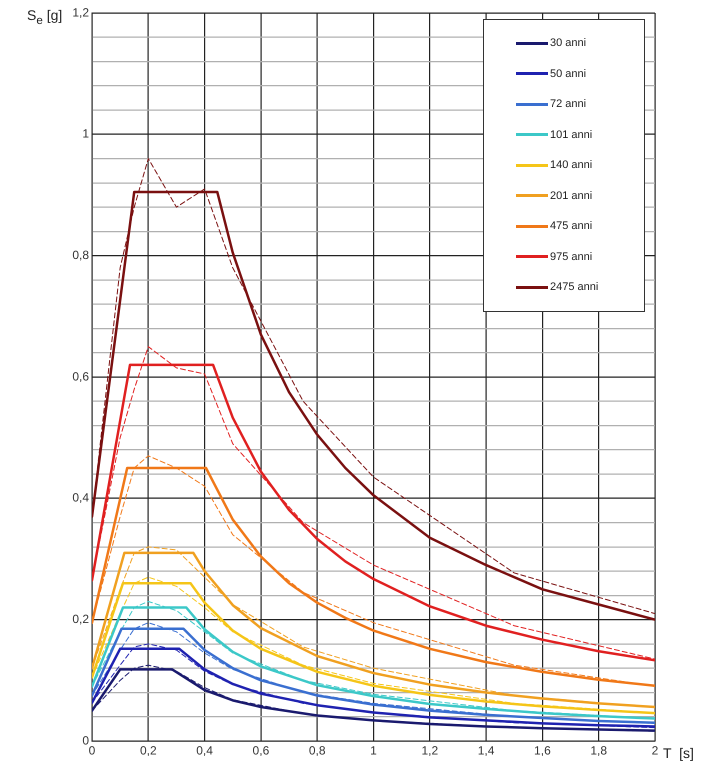 Image resolution: width=715 pixels, height=769 pixels. I want to click on y-tick-label: 0,2, so click(81, 619).